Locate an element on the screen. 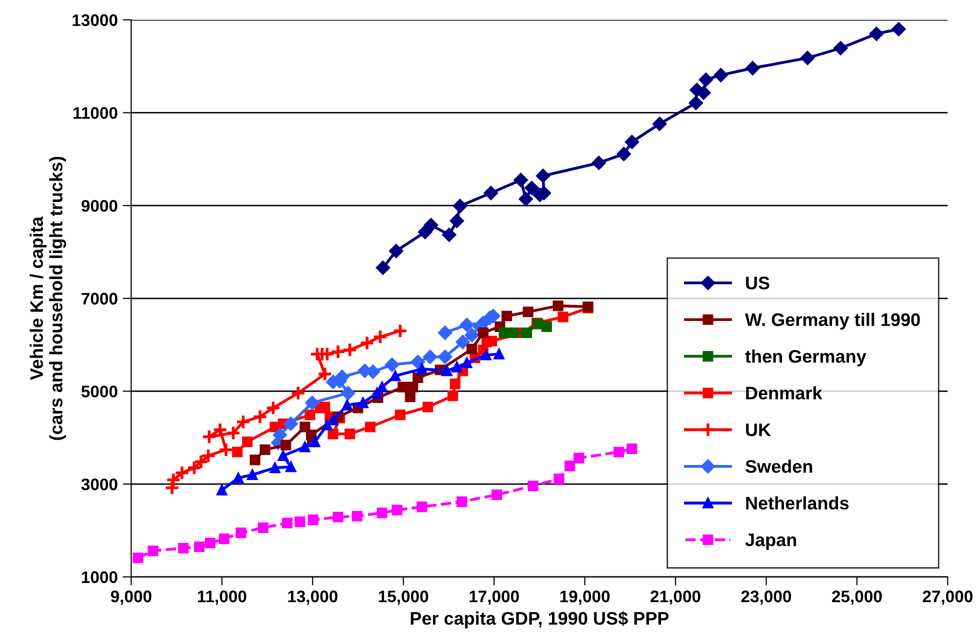 This screenshot has height=641, width=979. y-tick-label: 11000 is located at coordinates (96, 113).